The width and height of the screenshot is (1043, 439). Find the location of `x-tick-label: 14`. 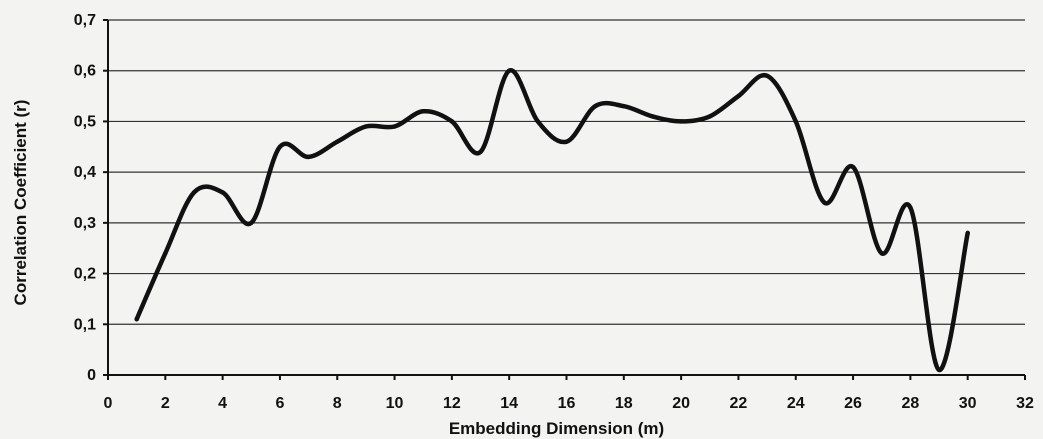

x-tick-label: 14 is located at coordinates (509, 403).